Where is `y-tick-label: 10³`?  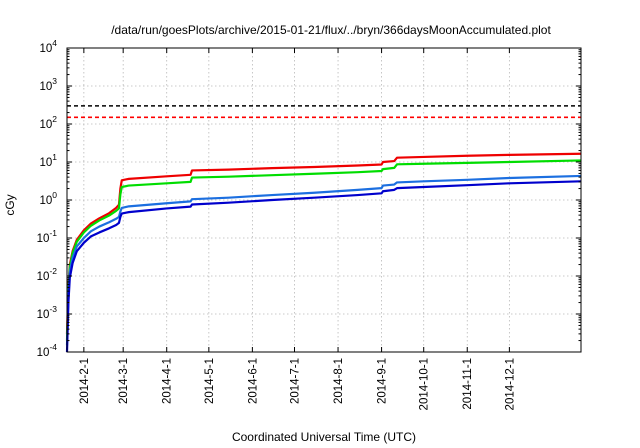
y-tick-label: 10³ is located at coordinates (48, 84).